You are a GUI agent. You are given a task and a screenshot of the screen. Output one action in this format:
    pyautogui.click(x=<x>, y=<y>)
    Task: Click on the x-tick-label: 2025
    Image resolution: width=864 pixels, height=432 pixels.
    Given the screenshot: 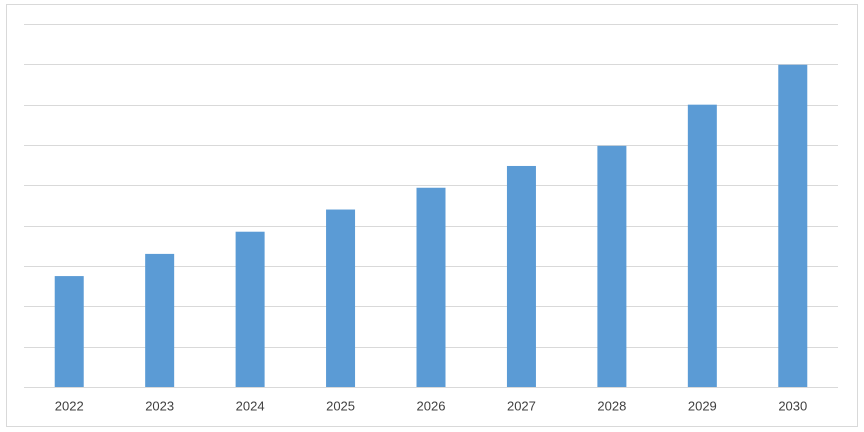 What is the action you would take?
    pyautogui.click(x=340, y=405)
    